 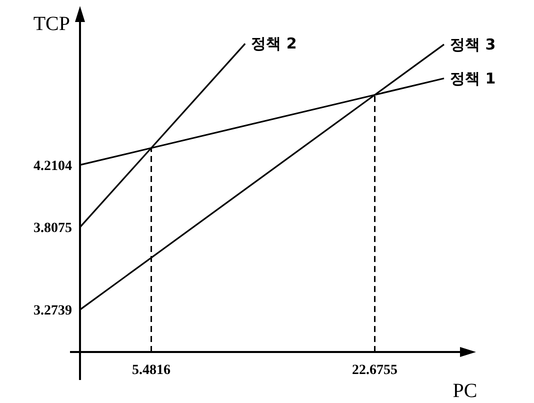 What do you see at coordinates (53, 166) in the screenshot?
I see `y-tick-label: 4.2104` at bounding box center [53, 166].